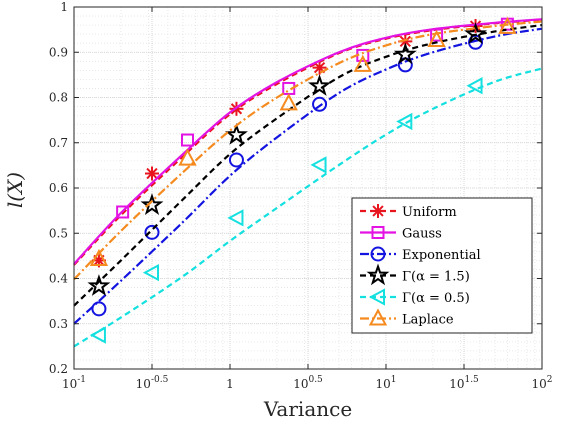  Describe the element at coordinates (58, 98) in the screenshot. I see `y-tick-label: 0.8` at that location.